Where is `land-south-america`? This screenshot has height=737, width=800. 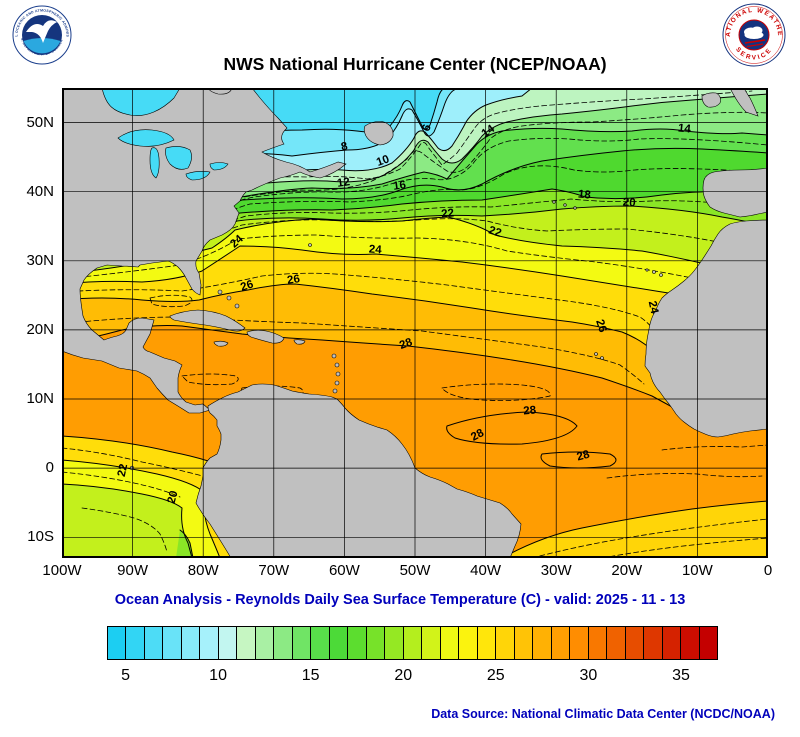
land-south-america is located at coordinates (358, 470).